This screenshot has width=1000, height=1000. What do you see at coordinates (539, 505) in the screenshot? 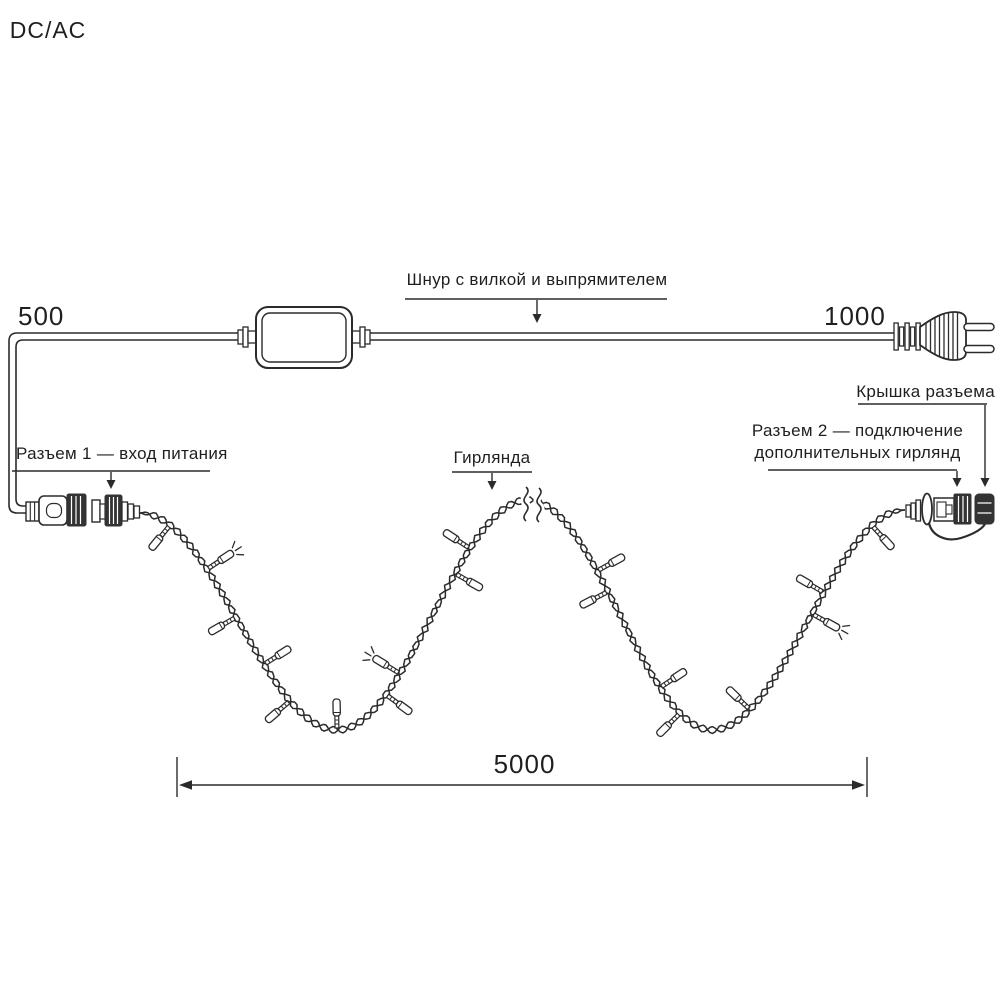
I see `wire-break-mark` at bounding box center [539, 505].